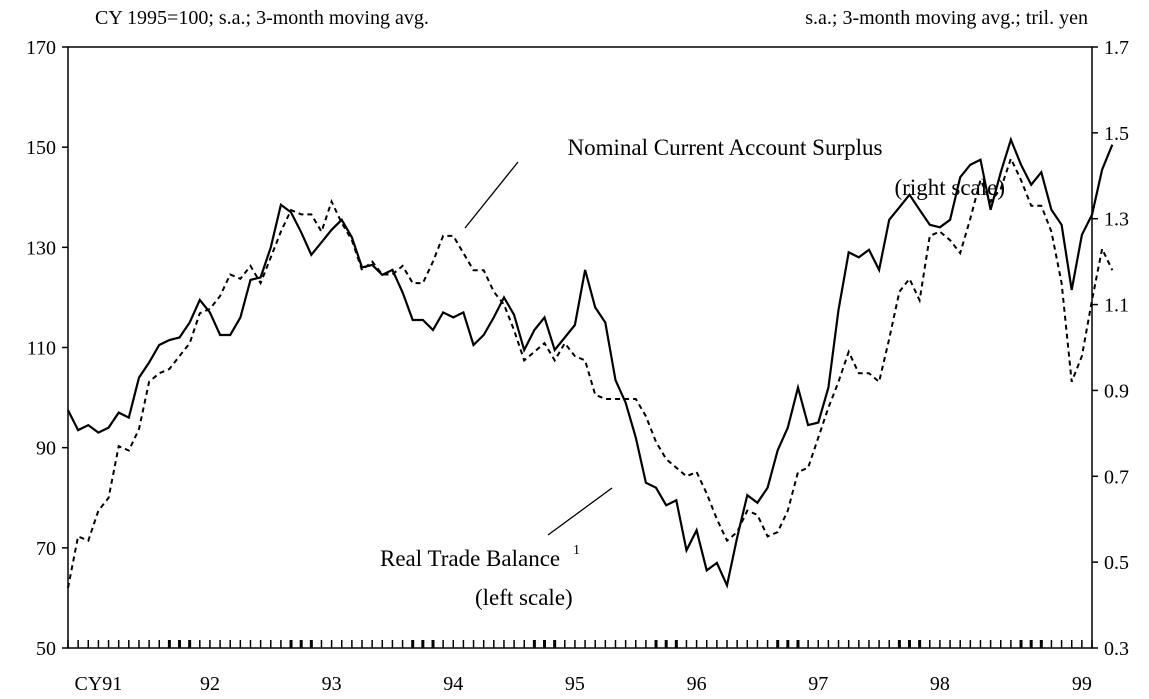 The height and width of the screenshot is (699, 1149). Describe the element at coordinates (1116, 563) in the screenshot. I see `y2-tick-label: 0.5` at that location.